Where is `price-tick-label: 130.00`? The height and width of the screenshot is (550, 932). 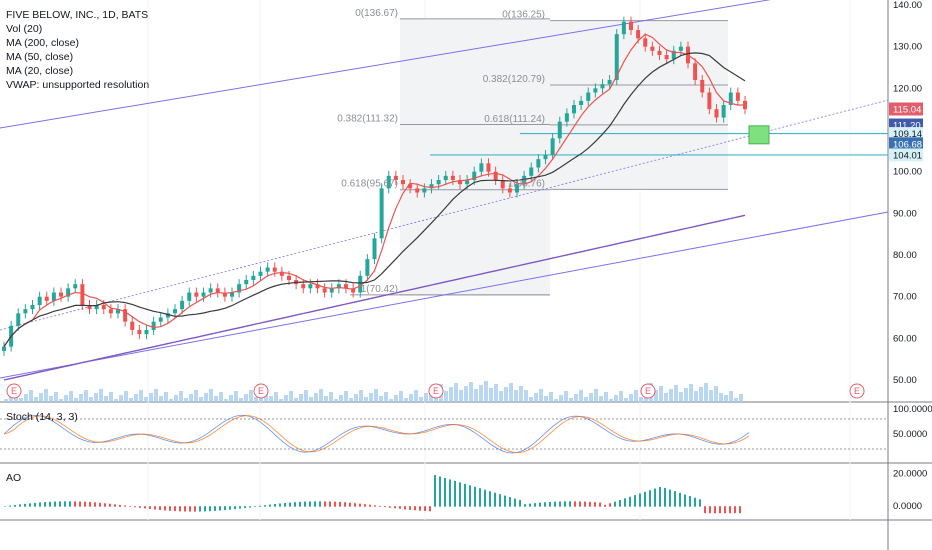
price-tick-label: 130.00 is located at coordinates (907, 47).